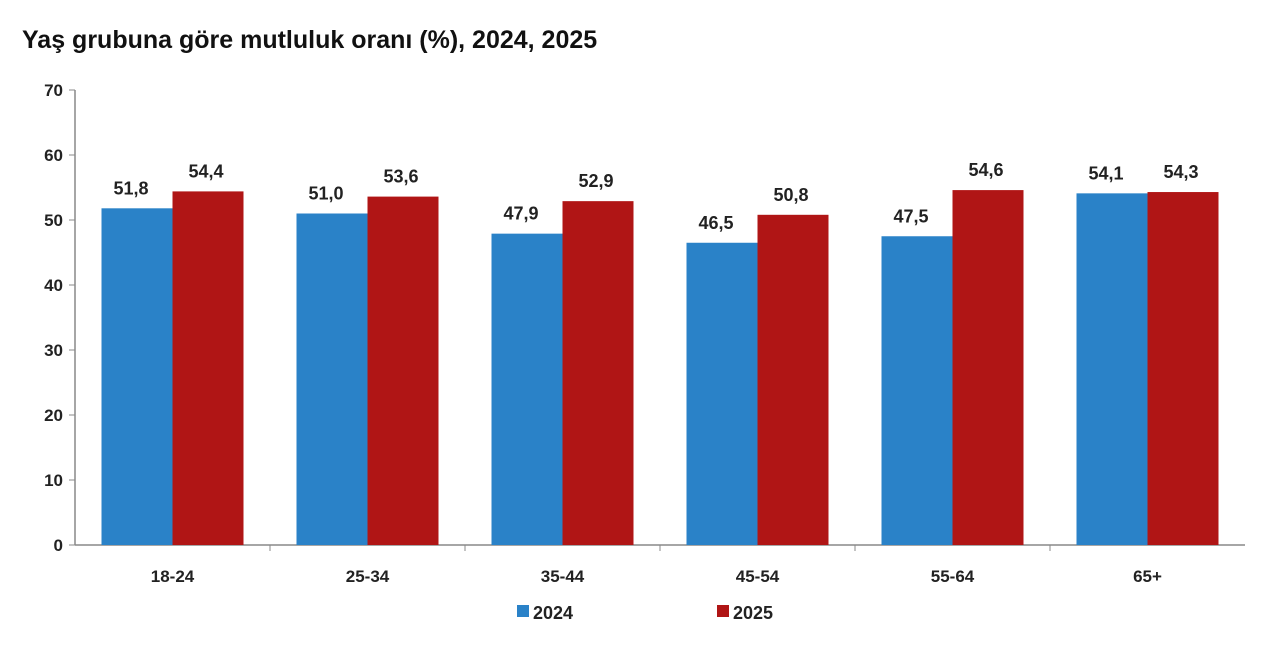 The width and height of the screenshot is (1280, 649). What do you see at coordinates (753, 613) in the screenshot?
I see `legend-label: 2025` at bounding box center [753, 613].